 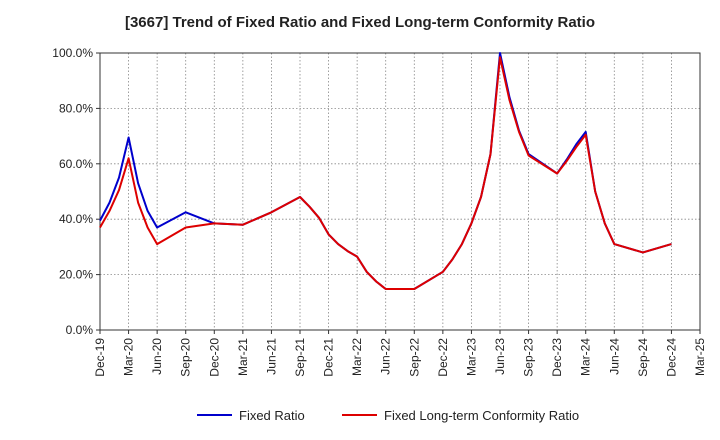 What do you see at coordinates (671, 357) in the screenshot?
I see `x-tick-label: Dec-24` at bounding box center [671, 357].